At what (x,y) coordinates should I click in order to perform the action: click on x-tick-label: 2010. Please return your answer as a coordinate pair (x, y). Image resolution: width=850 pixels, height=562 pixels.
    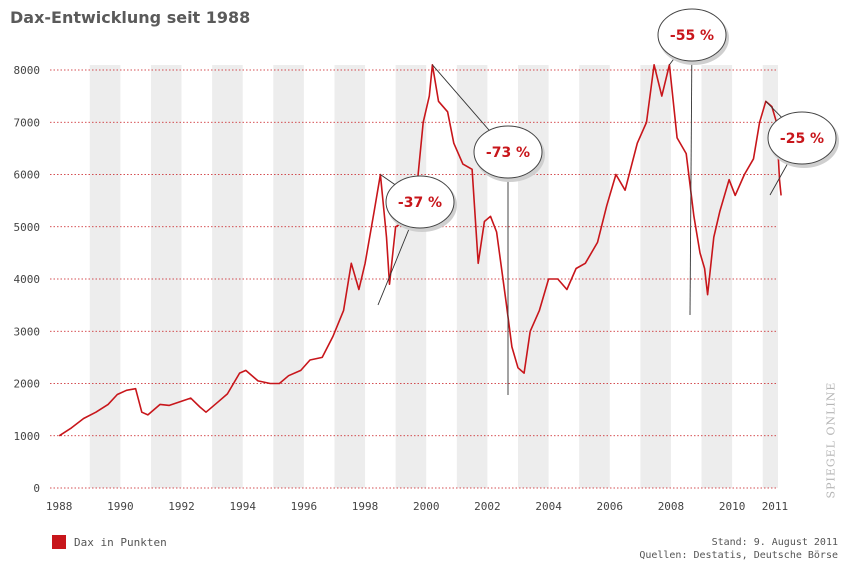
    Looking at the image, I should click on (732, 506).